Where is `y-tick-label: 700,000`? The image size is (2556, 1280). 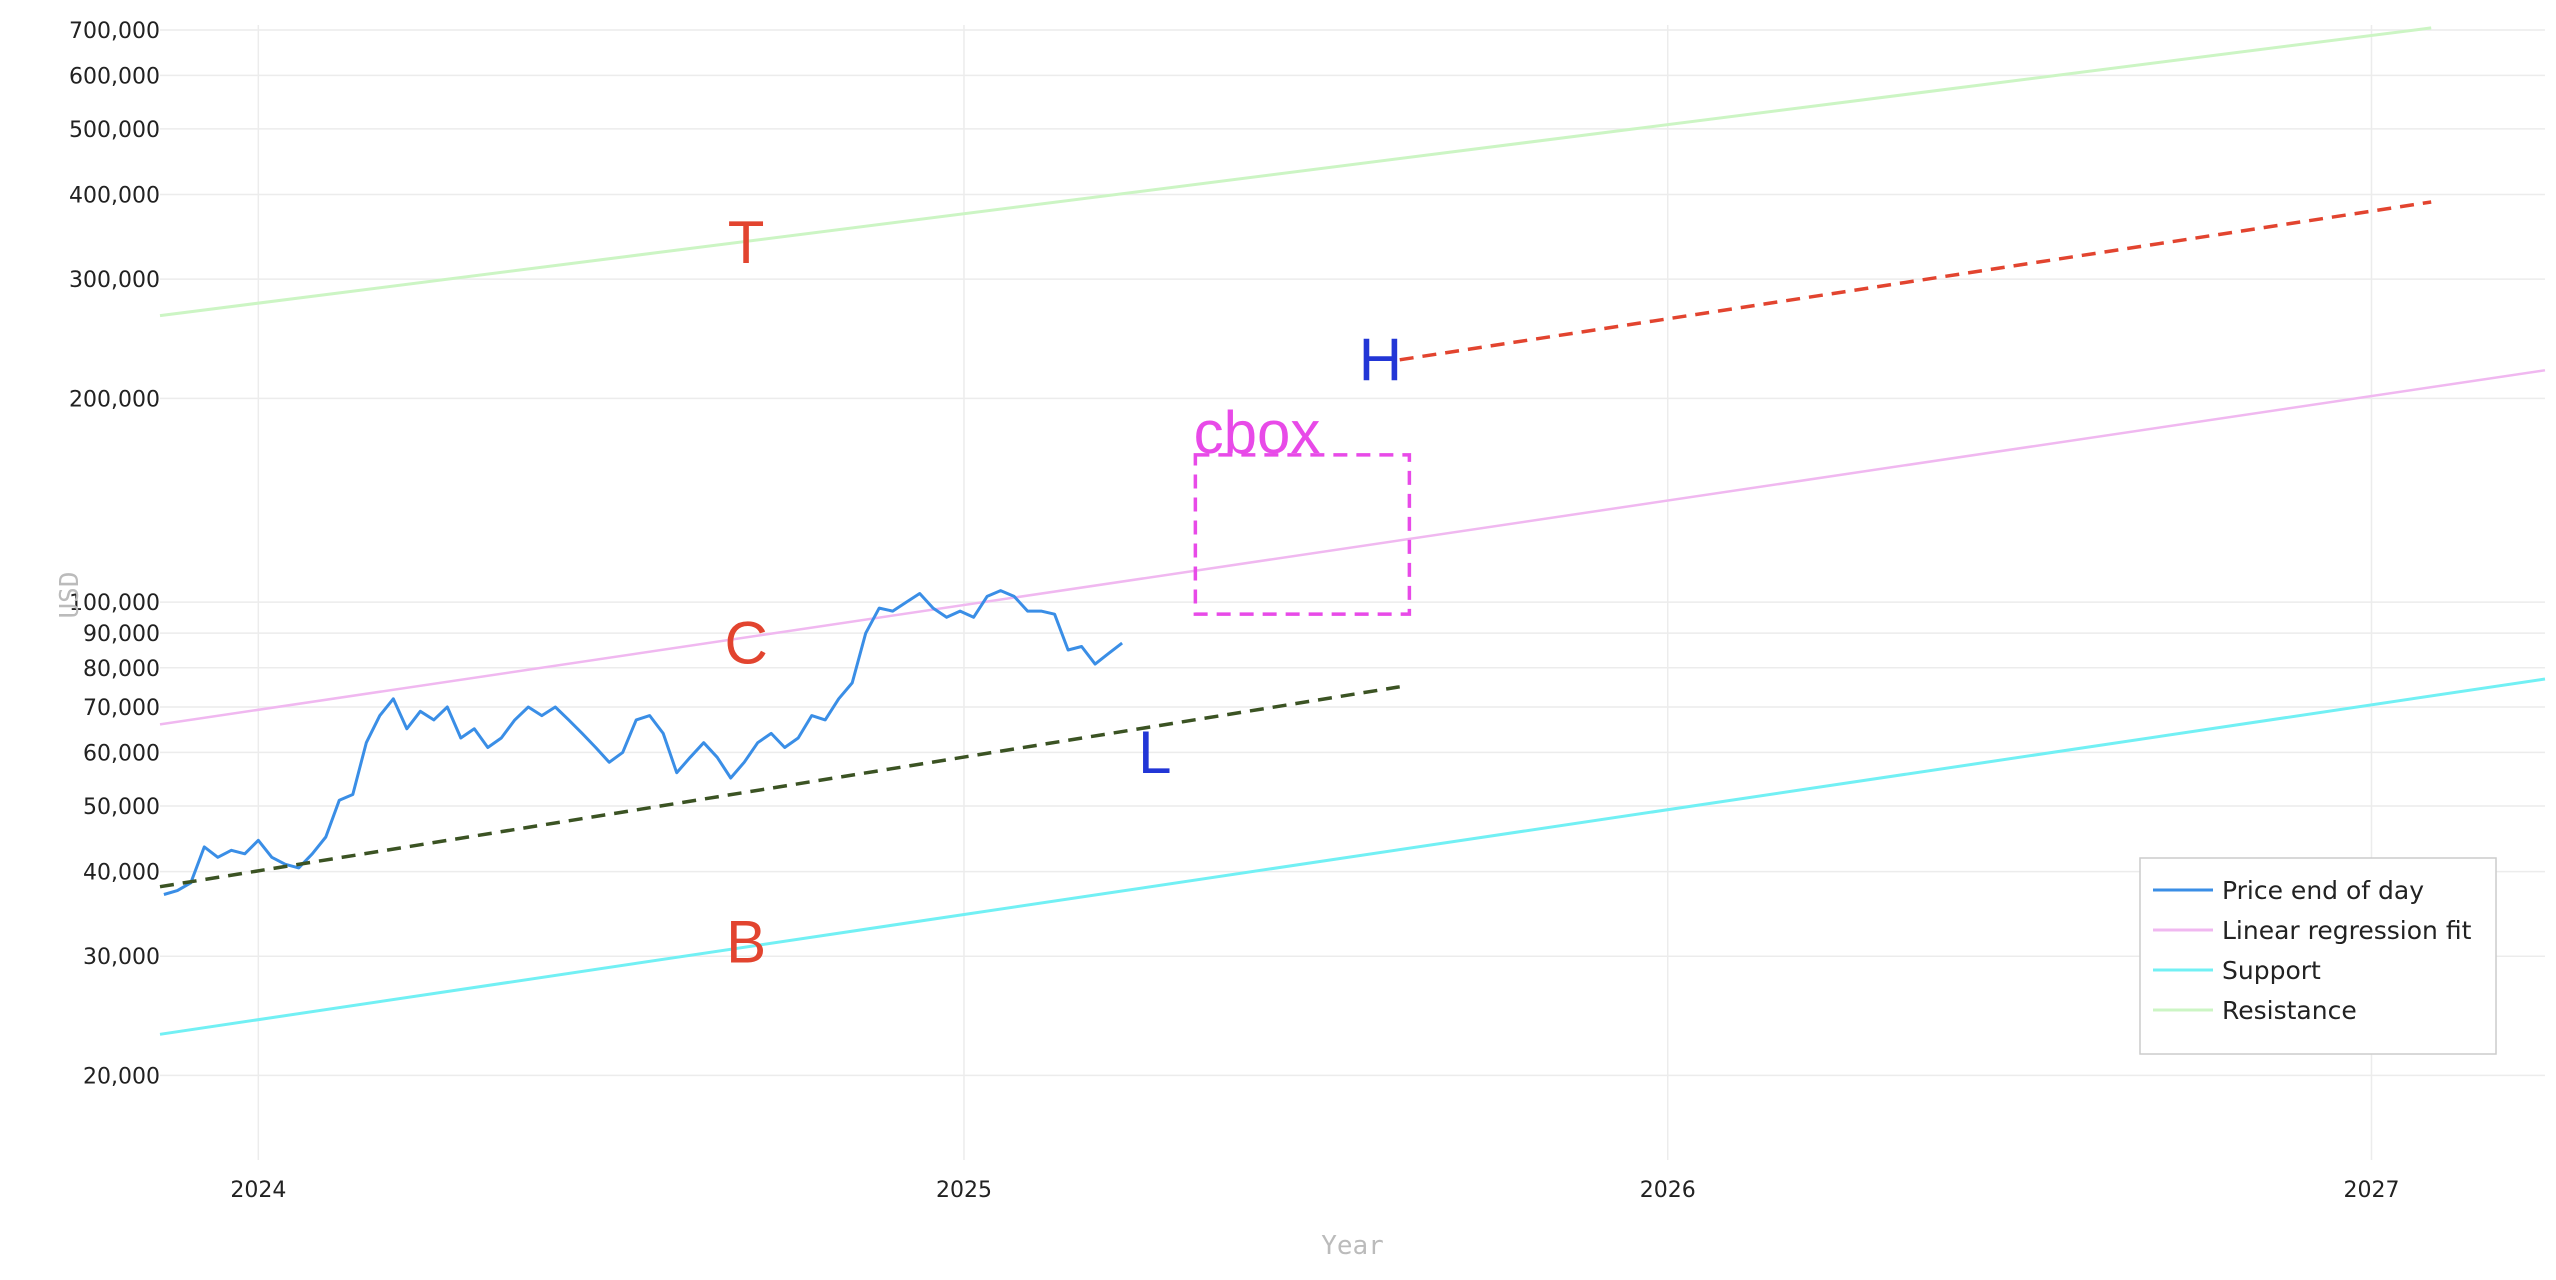 y-tick-label: 700,000 is located at coordinates (114, 31).